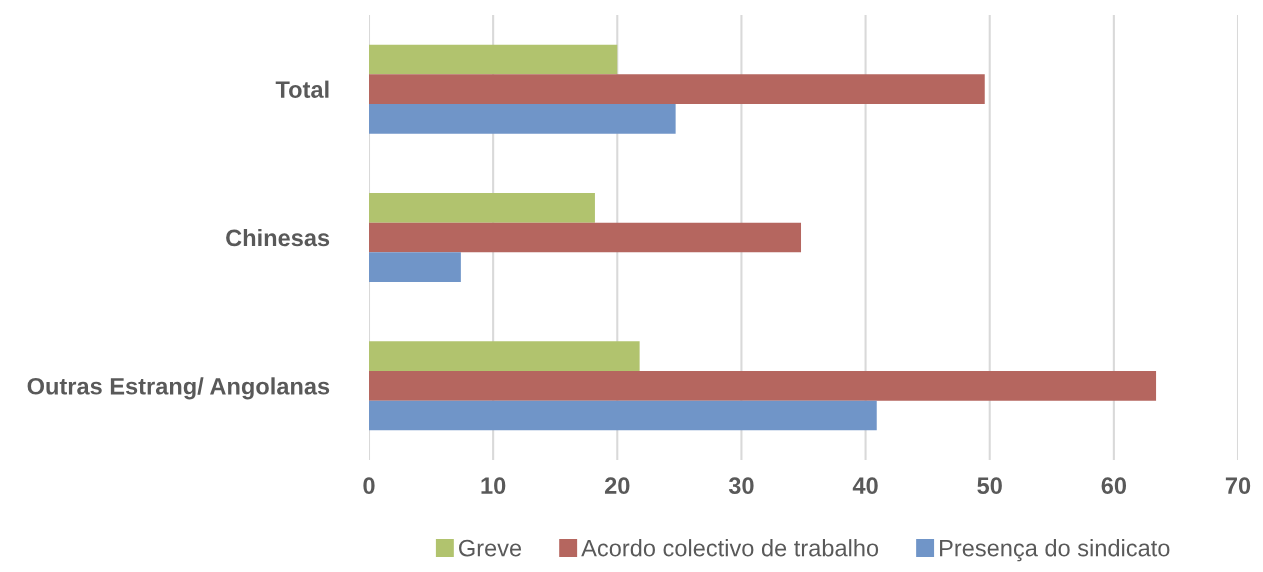 The width and height of the screenshot is (1263, 572). What do you see at coordinates (1238, 486) in the screenshot?
I see `x-tick-label: 70` at bounding box center [1238, 486].